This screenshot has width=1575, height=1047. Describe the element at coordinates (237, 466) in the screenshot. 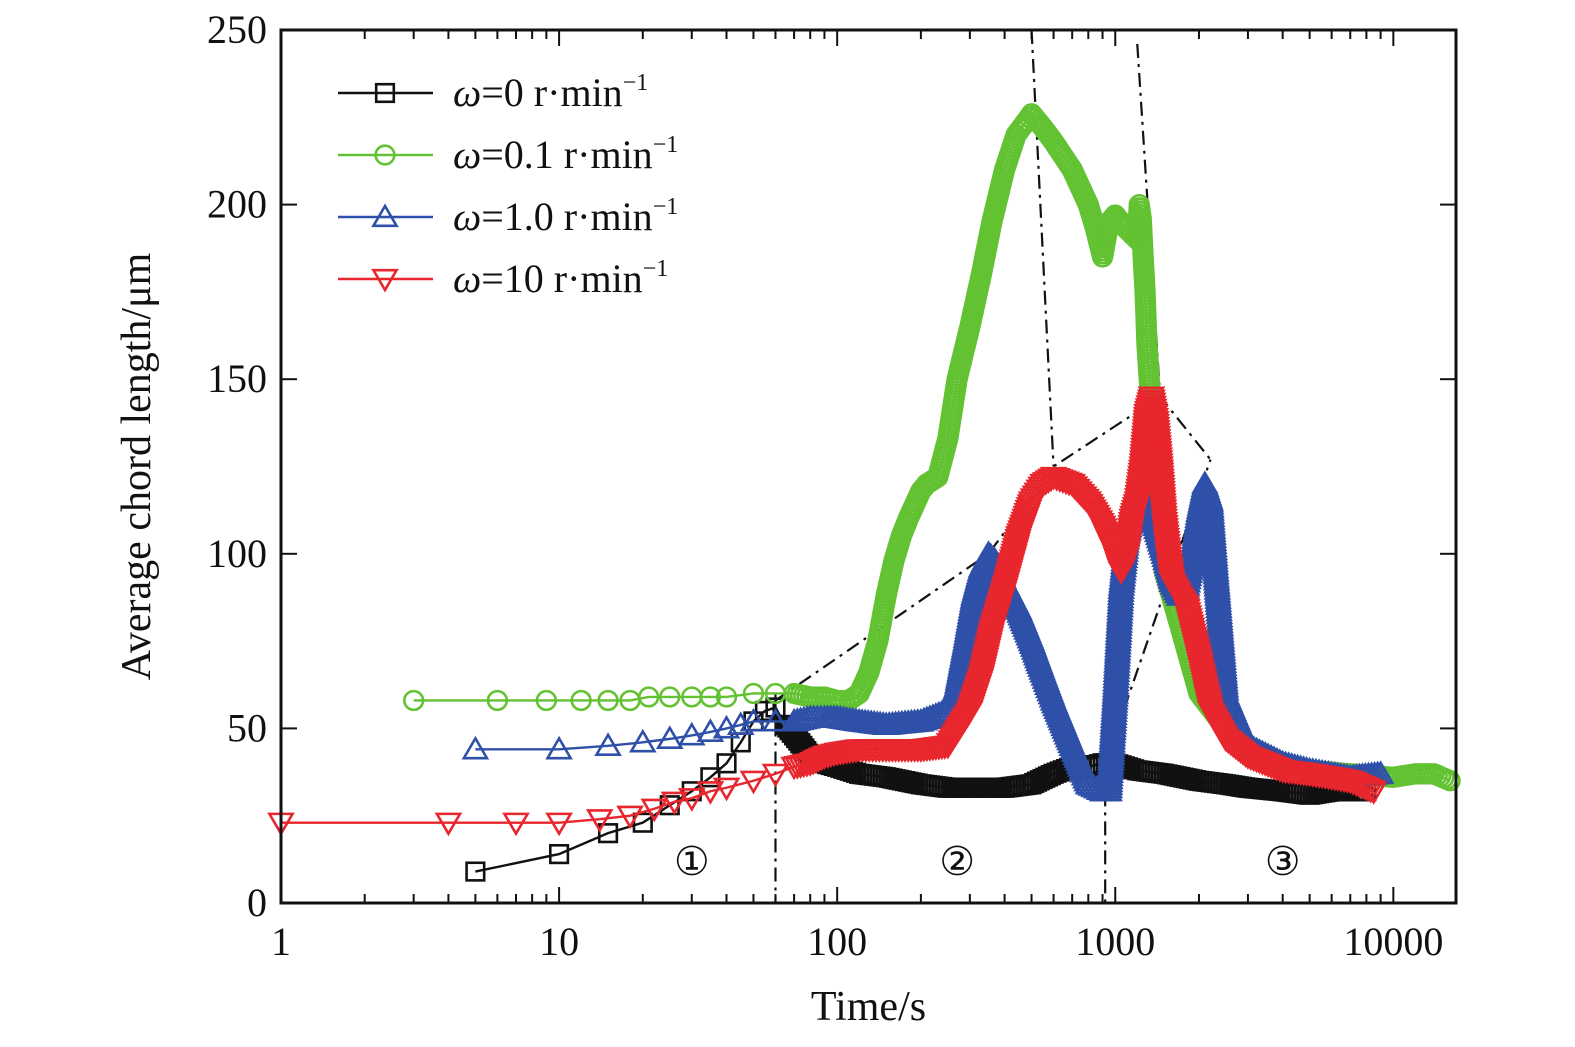

I see `y-tick-labels: 0 50 100 150 200 250` at that location.